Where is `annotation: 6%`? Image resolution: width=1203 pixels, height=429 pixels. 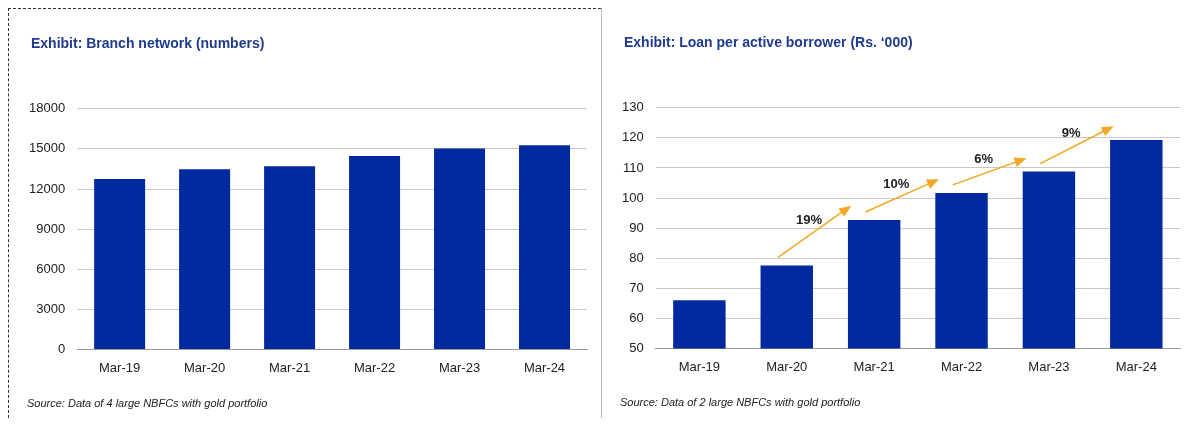
annotation: 6% is located at coordinates (984, 159).